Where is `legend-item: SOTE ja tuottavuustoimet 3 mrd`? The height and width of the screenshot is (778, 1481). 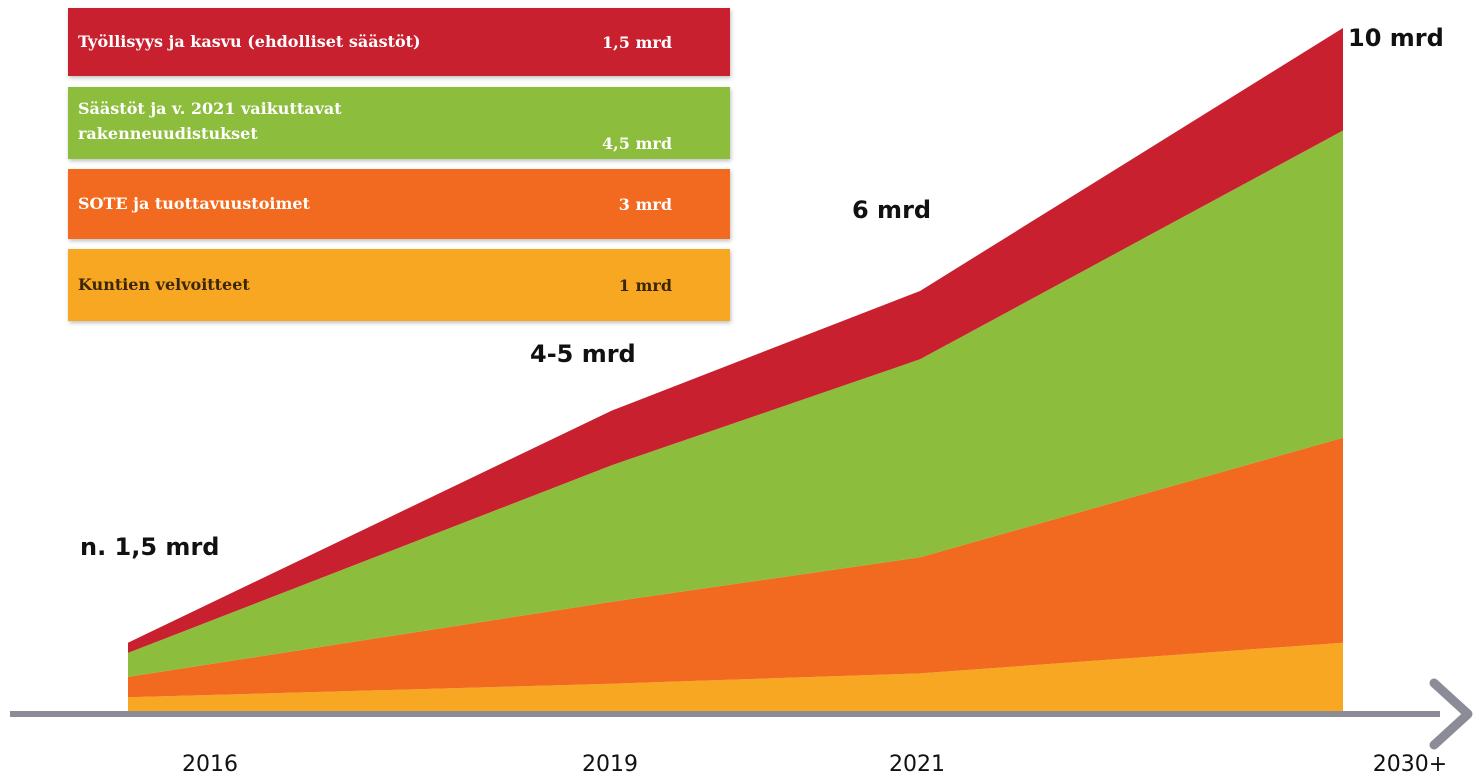
legend-item: SOTE ja tuottavuustoimet 3 mrd is located at coordinates (399, 204).